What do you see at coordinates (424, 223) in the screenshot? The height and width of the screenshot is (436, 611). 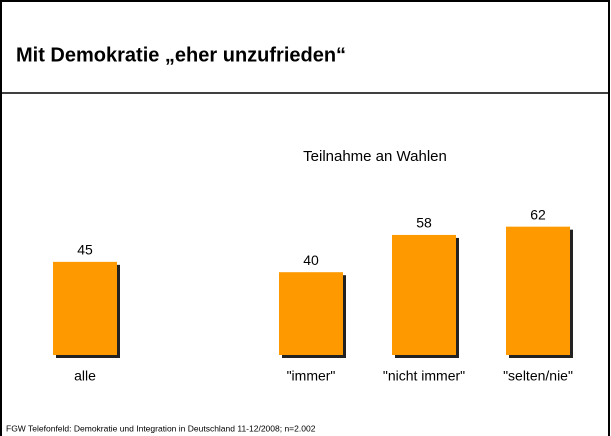 I see `data-label: 58` at bounding box center [424, 223].